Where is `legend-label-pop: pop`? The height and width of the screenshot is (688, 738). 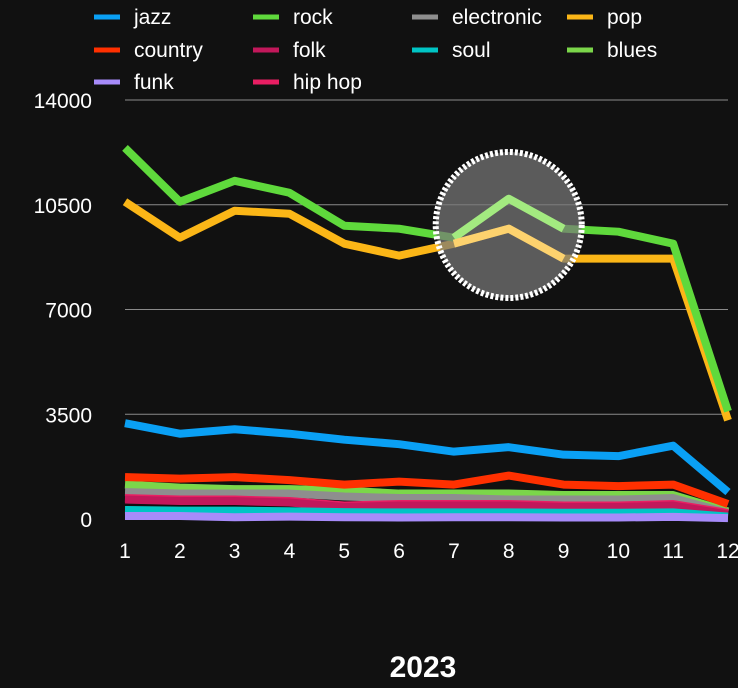 legend-label-pop: pop is located at coordinates (624, 17).